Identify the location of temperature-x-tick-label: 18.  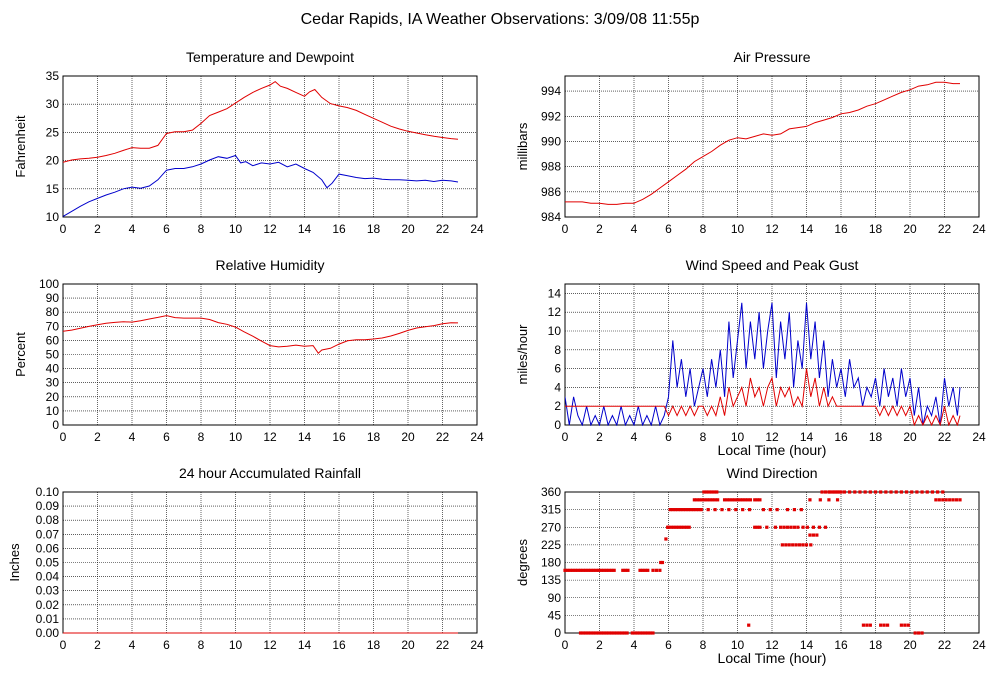
(374, 229).